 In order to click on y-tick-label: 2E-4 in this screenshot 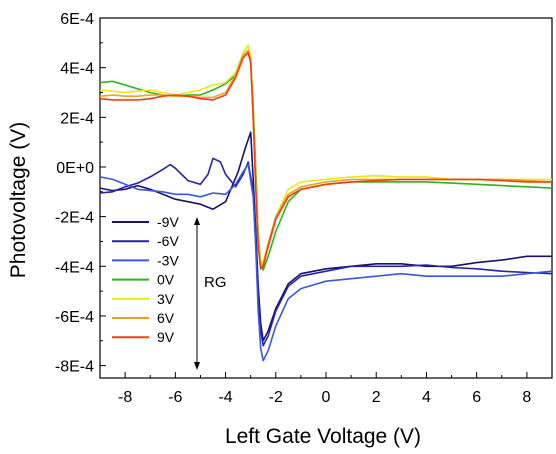, I will do `click(77, 118)`.